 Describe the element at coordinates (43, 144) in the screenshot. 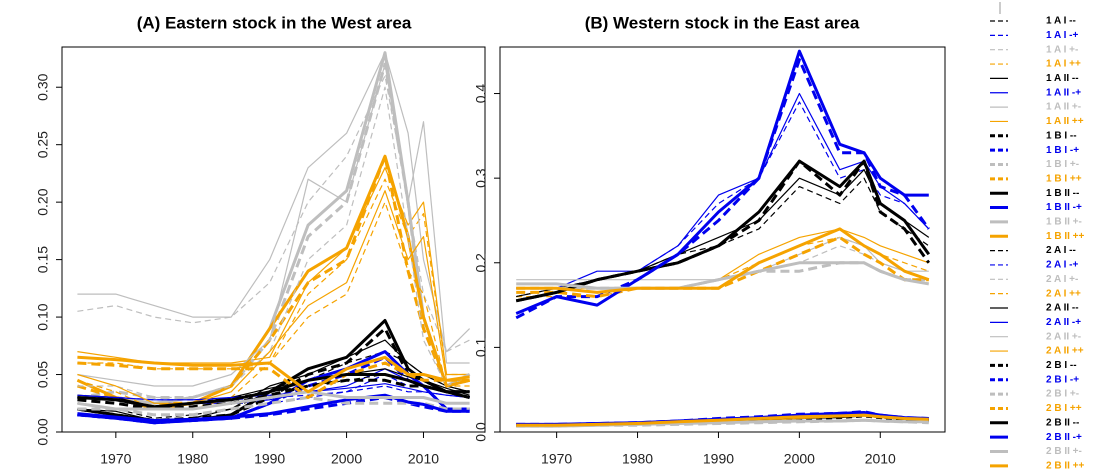

I see `y-tick-label: 0.25` at that location.